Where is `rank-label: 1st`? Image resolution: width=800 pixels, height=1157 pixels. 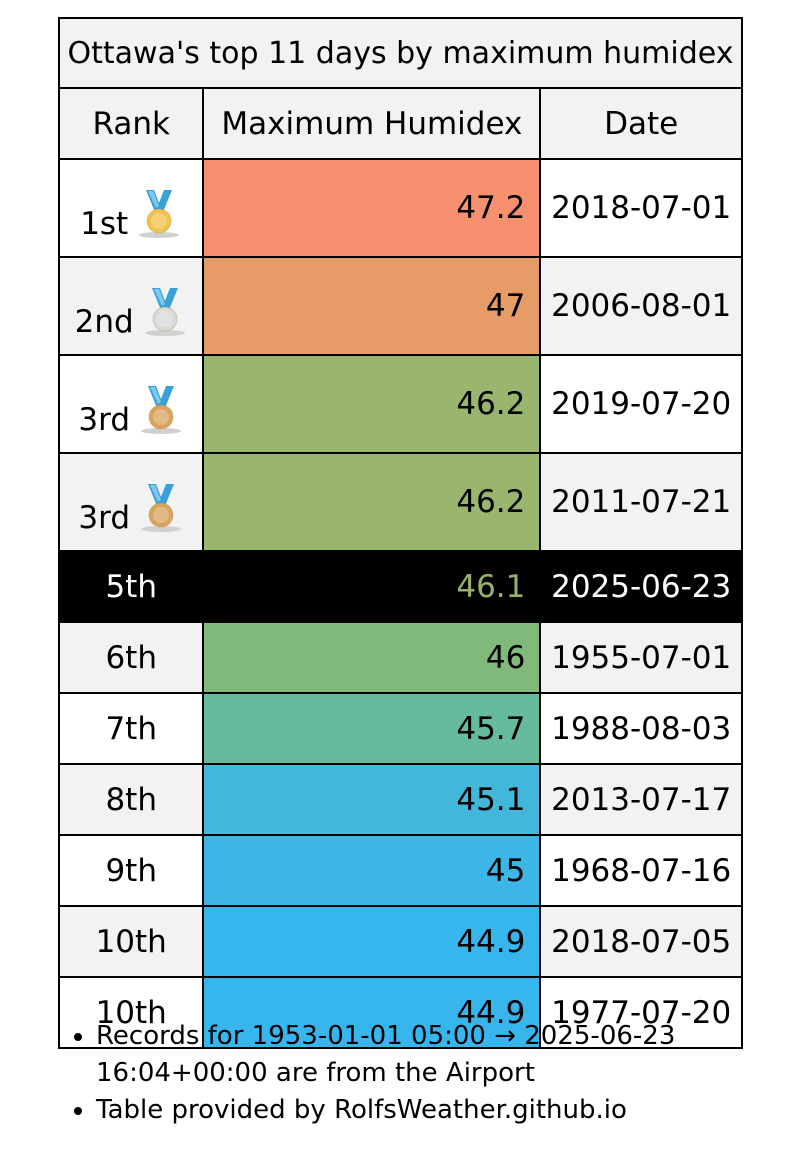 rank-label: 1st is located at coordinates (104, 224).